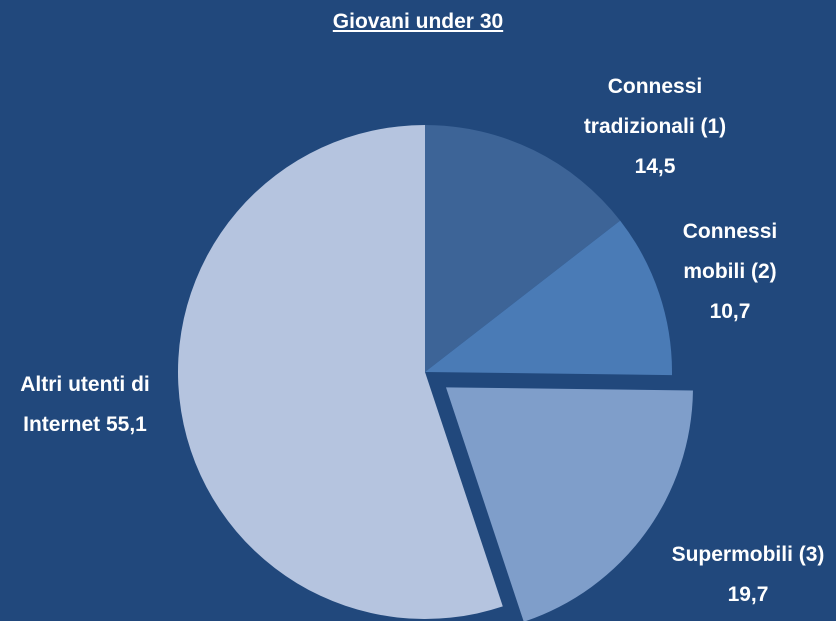 This screenshot has height=621, width=836. Describe the element at coordinates (748, 594) in the screenshot. I see `value-label: 19,7` at that location.